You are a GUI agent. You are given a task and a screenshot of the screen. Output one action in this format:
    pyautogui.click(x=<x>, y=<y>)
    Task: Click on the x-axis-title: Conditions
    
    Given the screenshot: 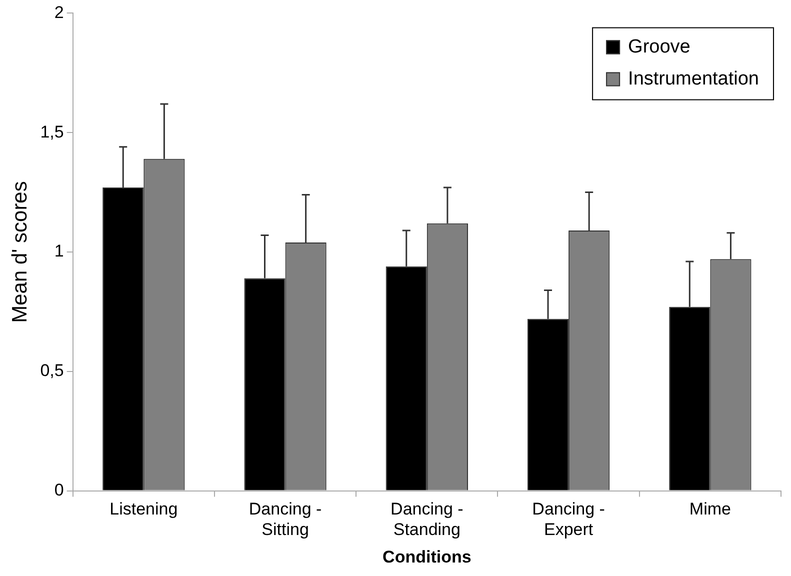 What is the action you would take?
    pyautogui.click(x=427, y=556)
    